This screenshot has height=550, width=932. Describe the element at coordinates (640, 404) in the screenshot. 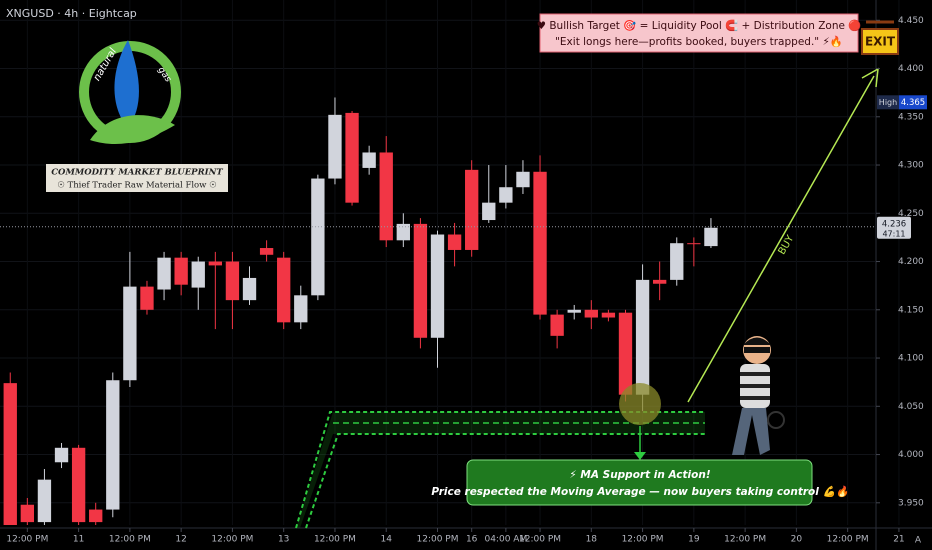

I see `support-highlight` at that location.